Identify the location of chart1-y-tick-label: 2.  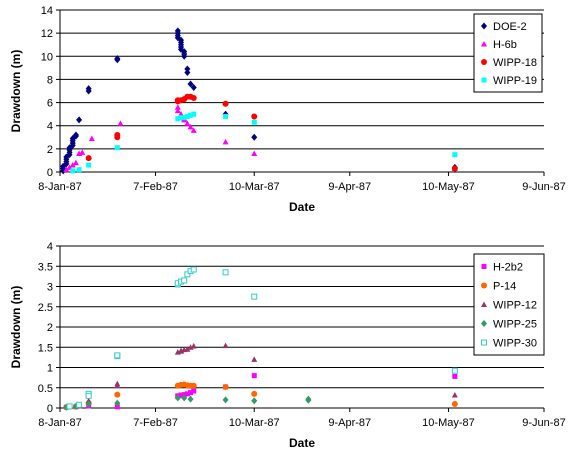
(50, 150).